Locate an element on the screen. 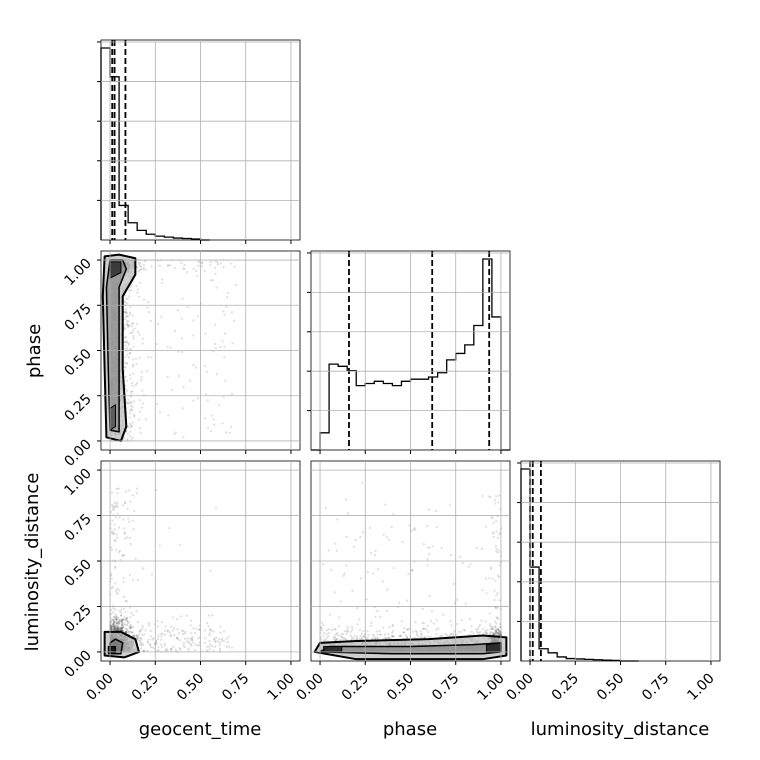 The height and width of the screenshot is (760, 760). x-tick-label: 0.25 is located at coordinates (145, 687).